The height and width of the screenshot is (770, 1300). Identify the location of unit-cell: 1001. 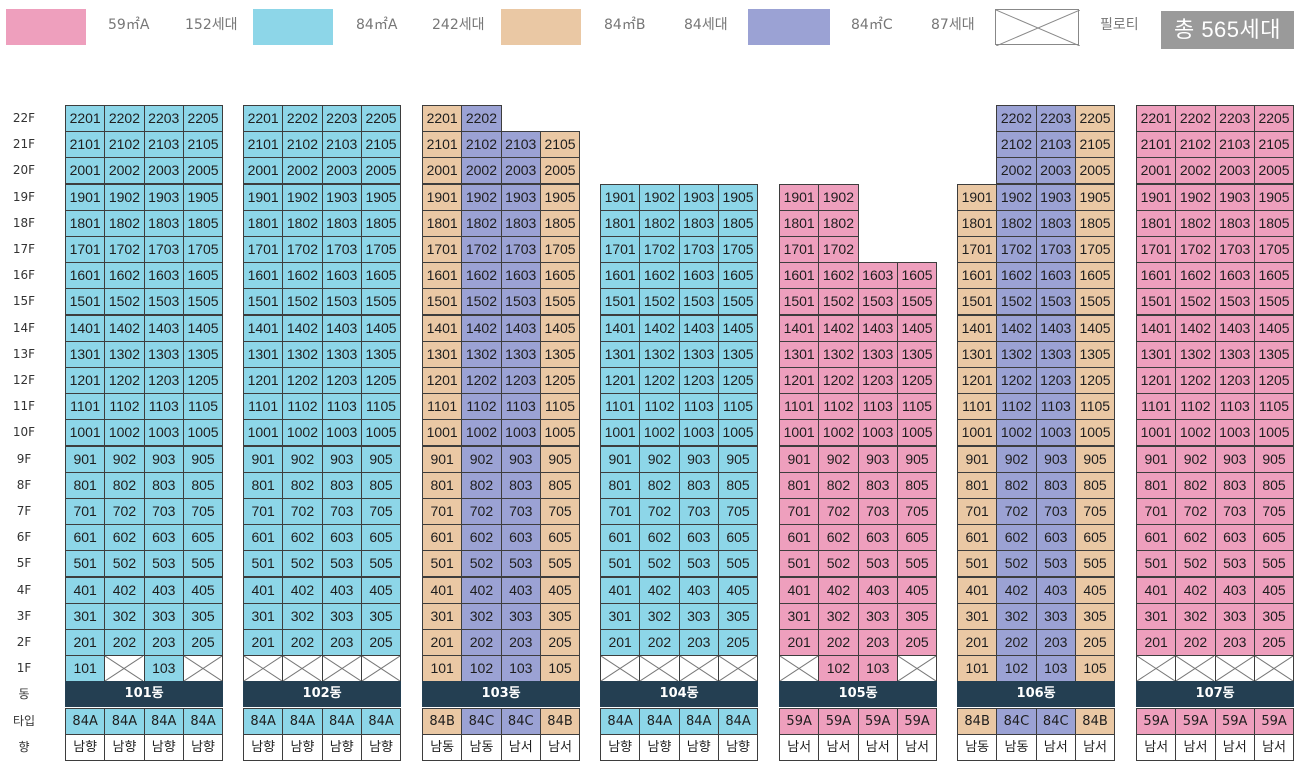
(620, 433).